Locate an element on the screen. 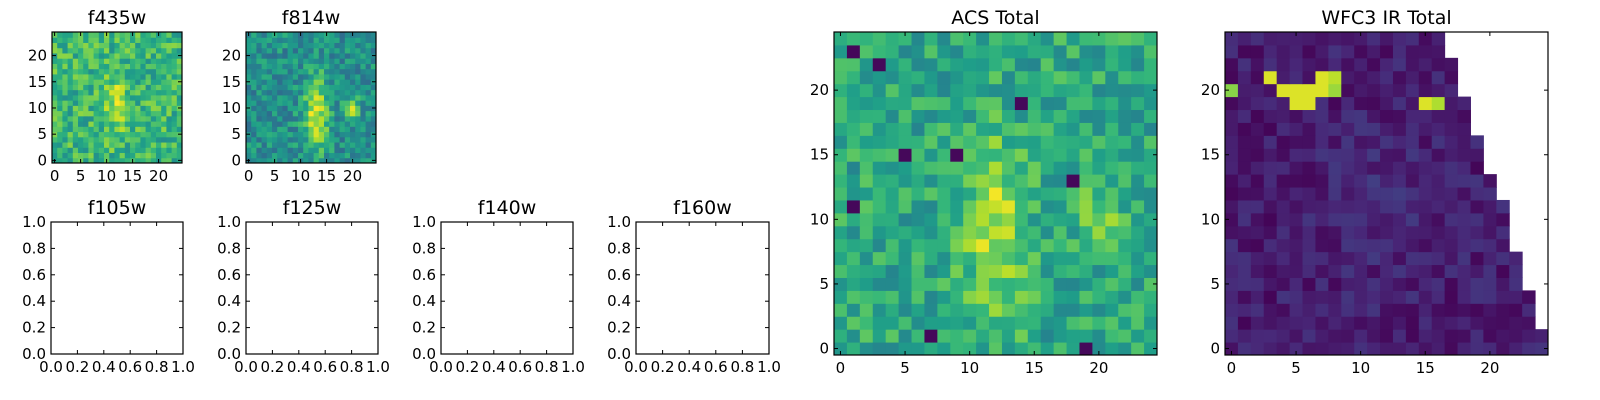 This screenshot has height=400, width=1600. x-tick-label: 20 is located at coordinates (158, 176).